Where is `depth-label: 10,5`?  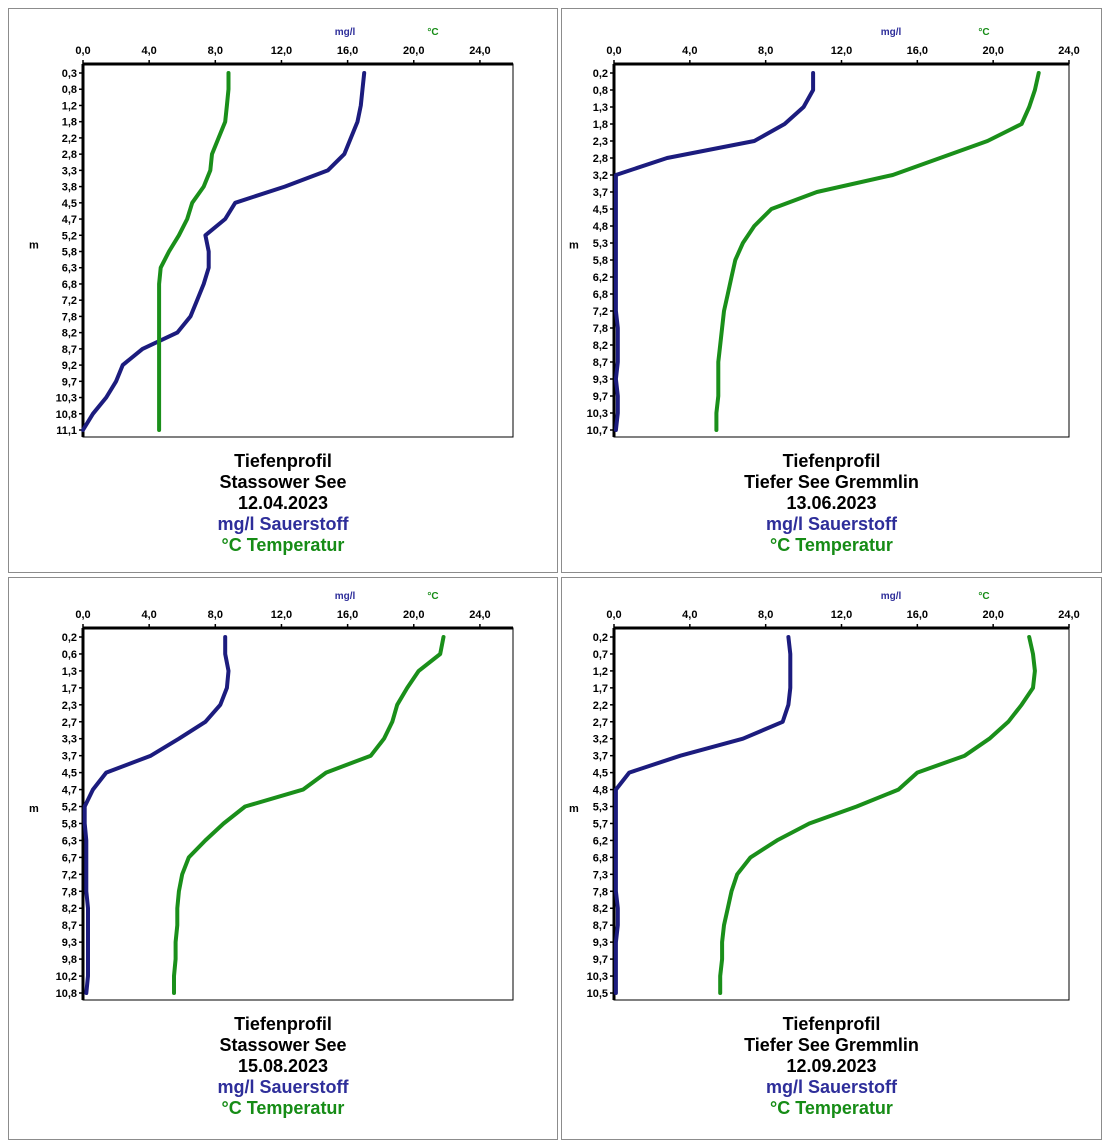 depth-label: 10,5 is located at coordinates (597, 994).